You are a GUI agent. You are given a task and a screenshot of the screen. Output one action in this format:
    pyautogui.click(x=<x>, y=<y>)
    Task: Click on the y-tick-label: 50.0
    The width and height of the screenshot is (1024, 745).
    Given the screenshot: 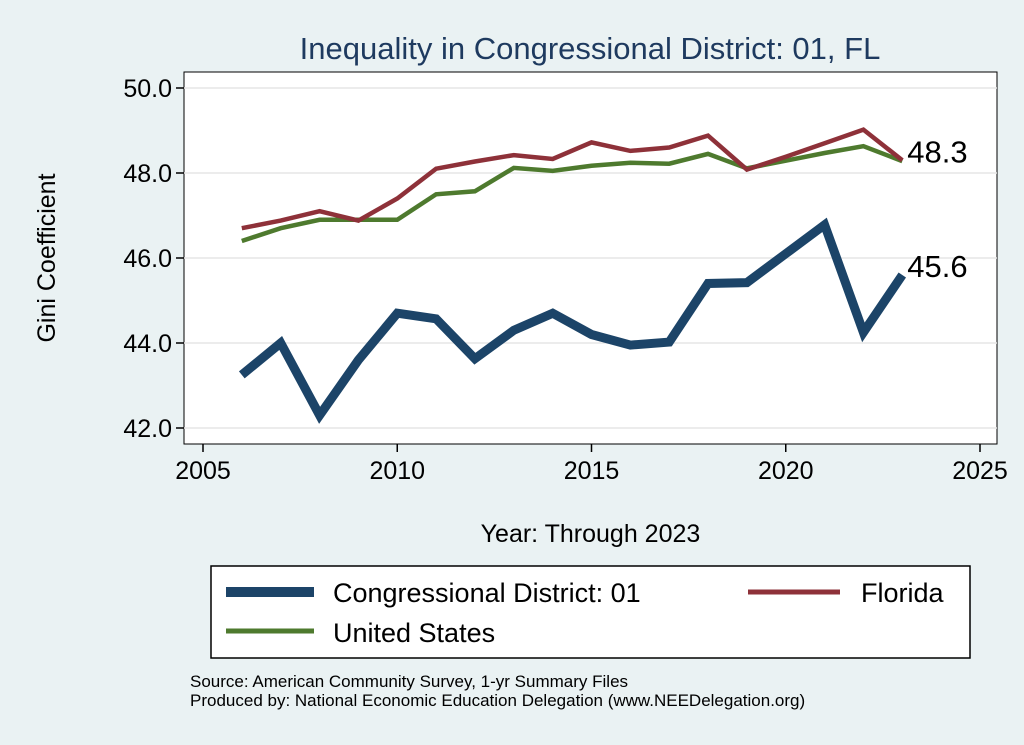 What is the action you would take?
    pyautogui.click(x=147, y=89)
    